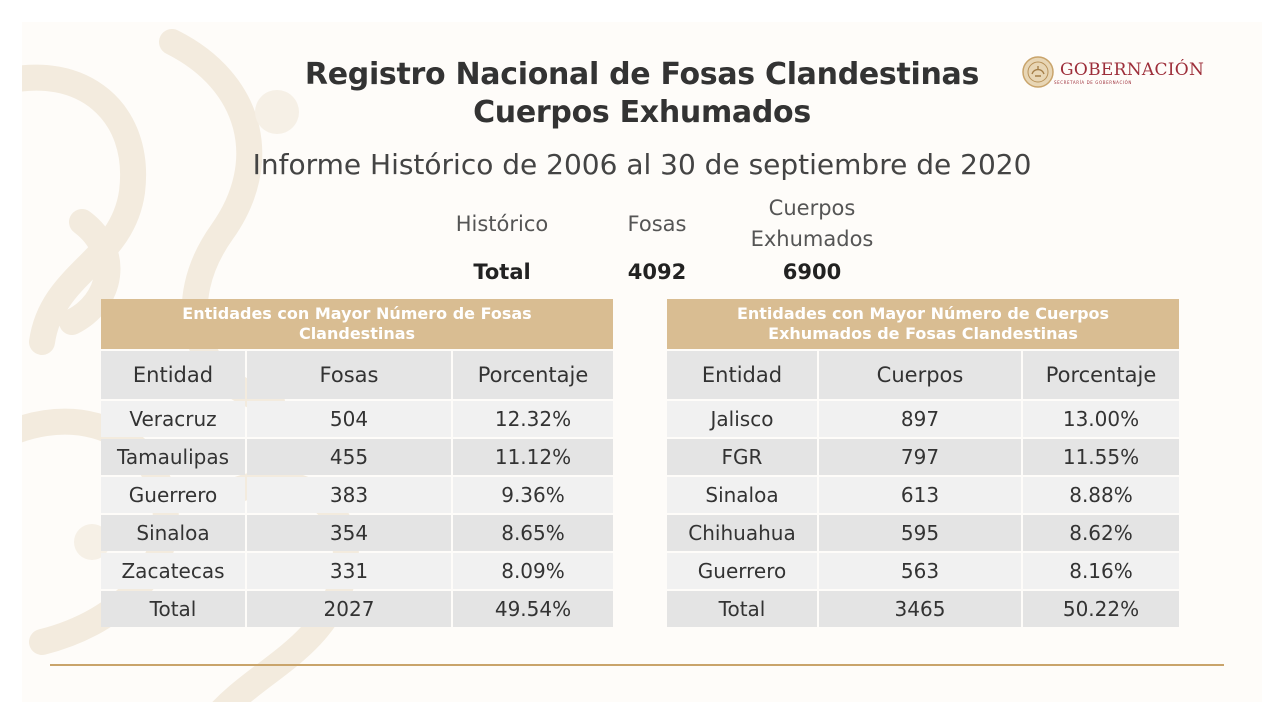 Image resolution: width=1280 pixels, height=720 pixels. I want to click on cell-cuerpos: 563, so click(920, 571).